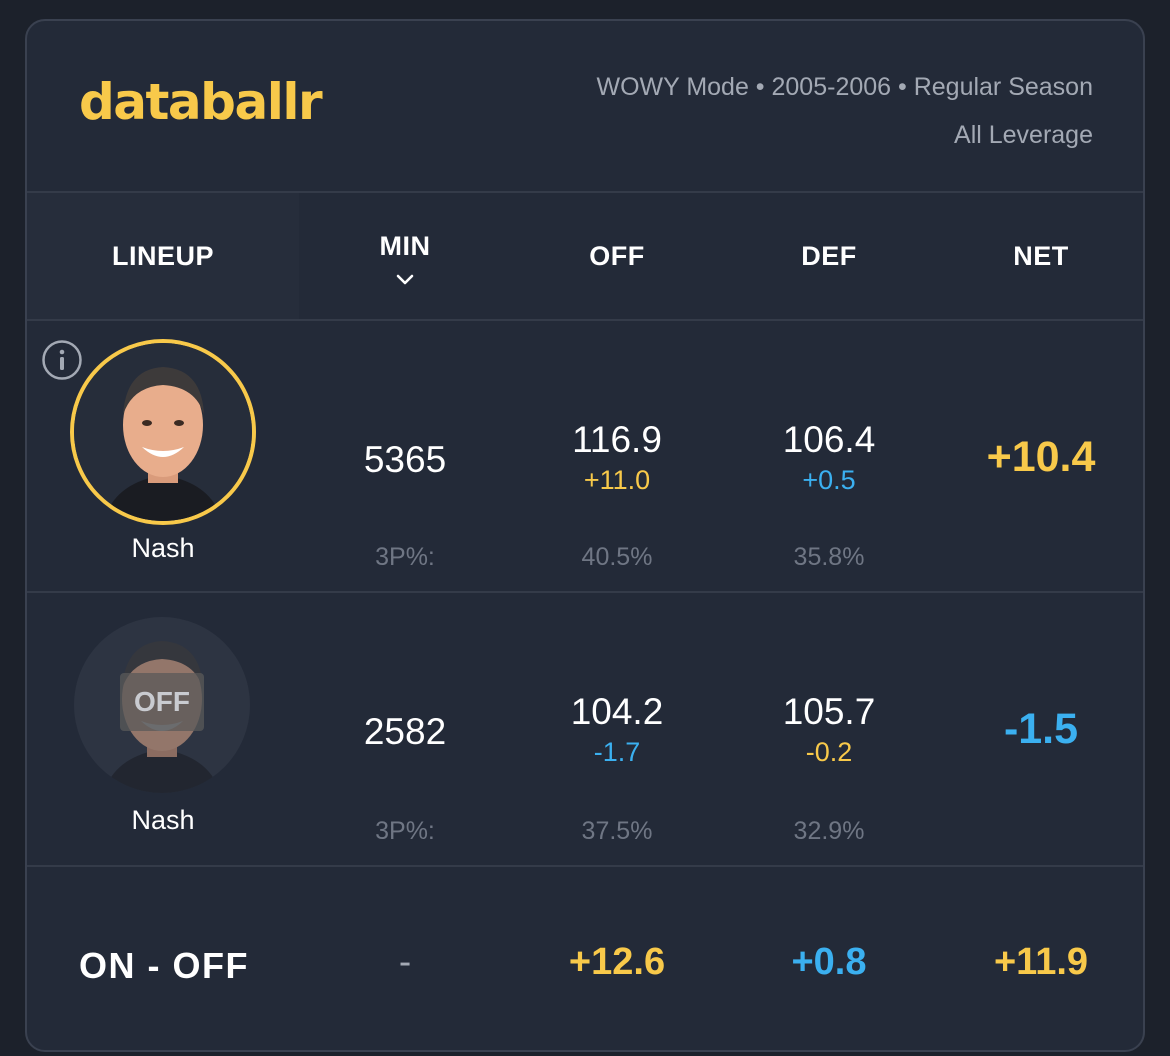 This screenshot has width=1170, height=1056. Describe the element at coordinates (405, 961) in the screenshot. I see `summary-min: -` at that location.